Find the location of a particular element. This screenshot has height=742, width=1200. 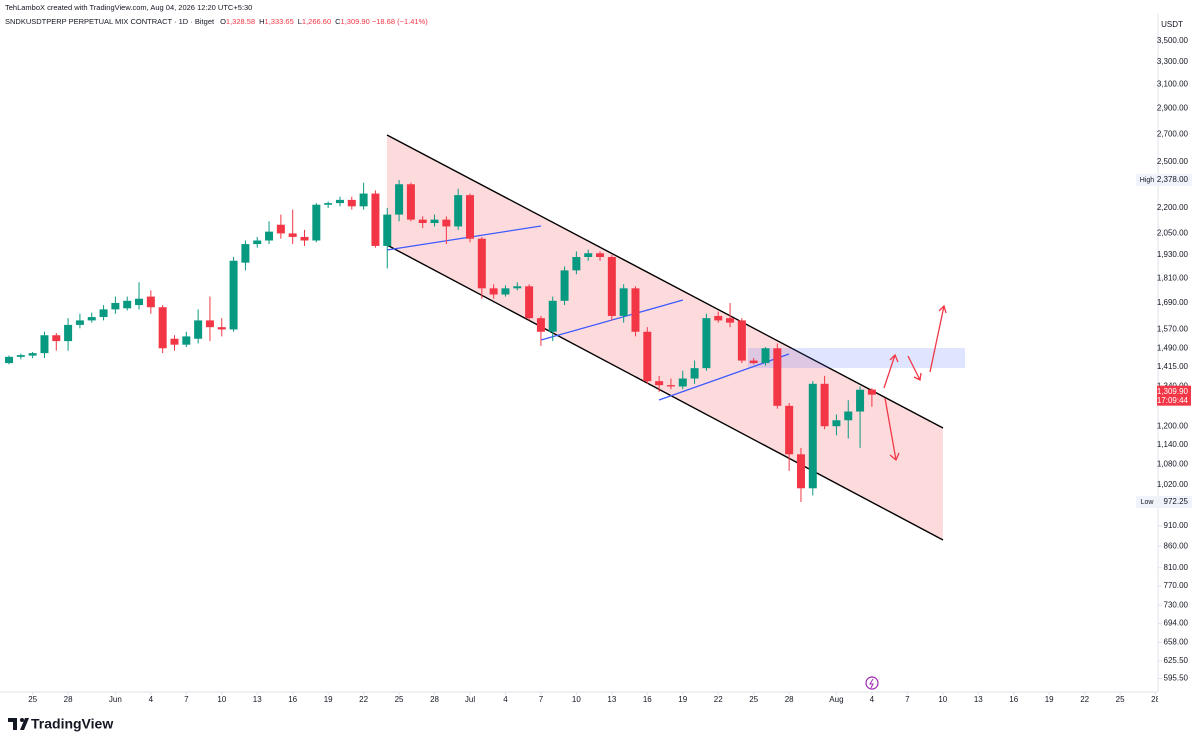

zone is located at coordinates (856, 358).